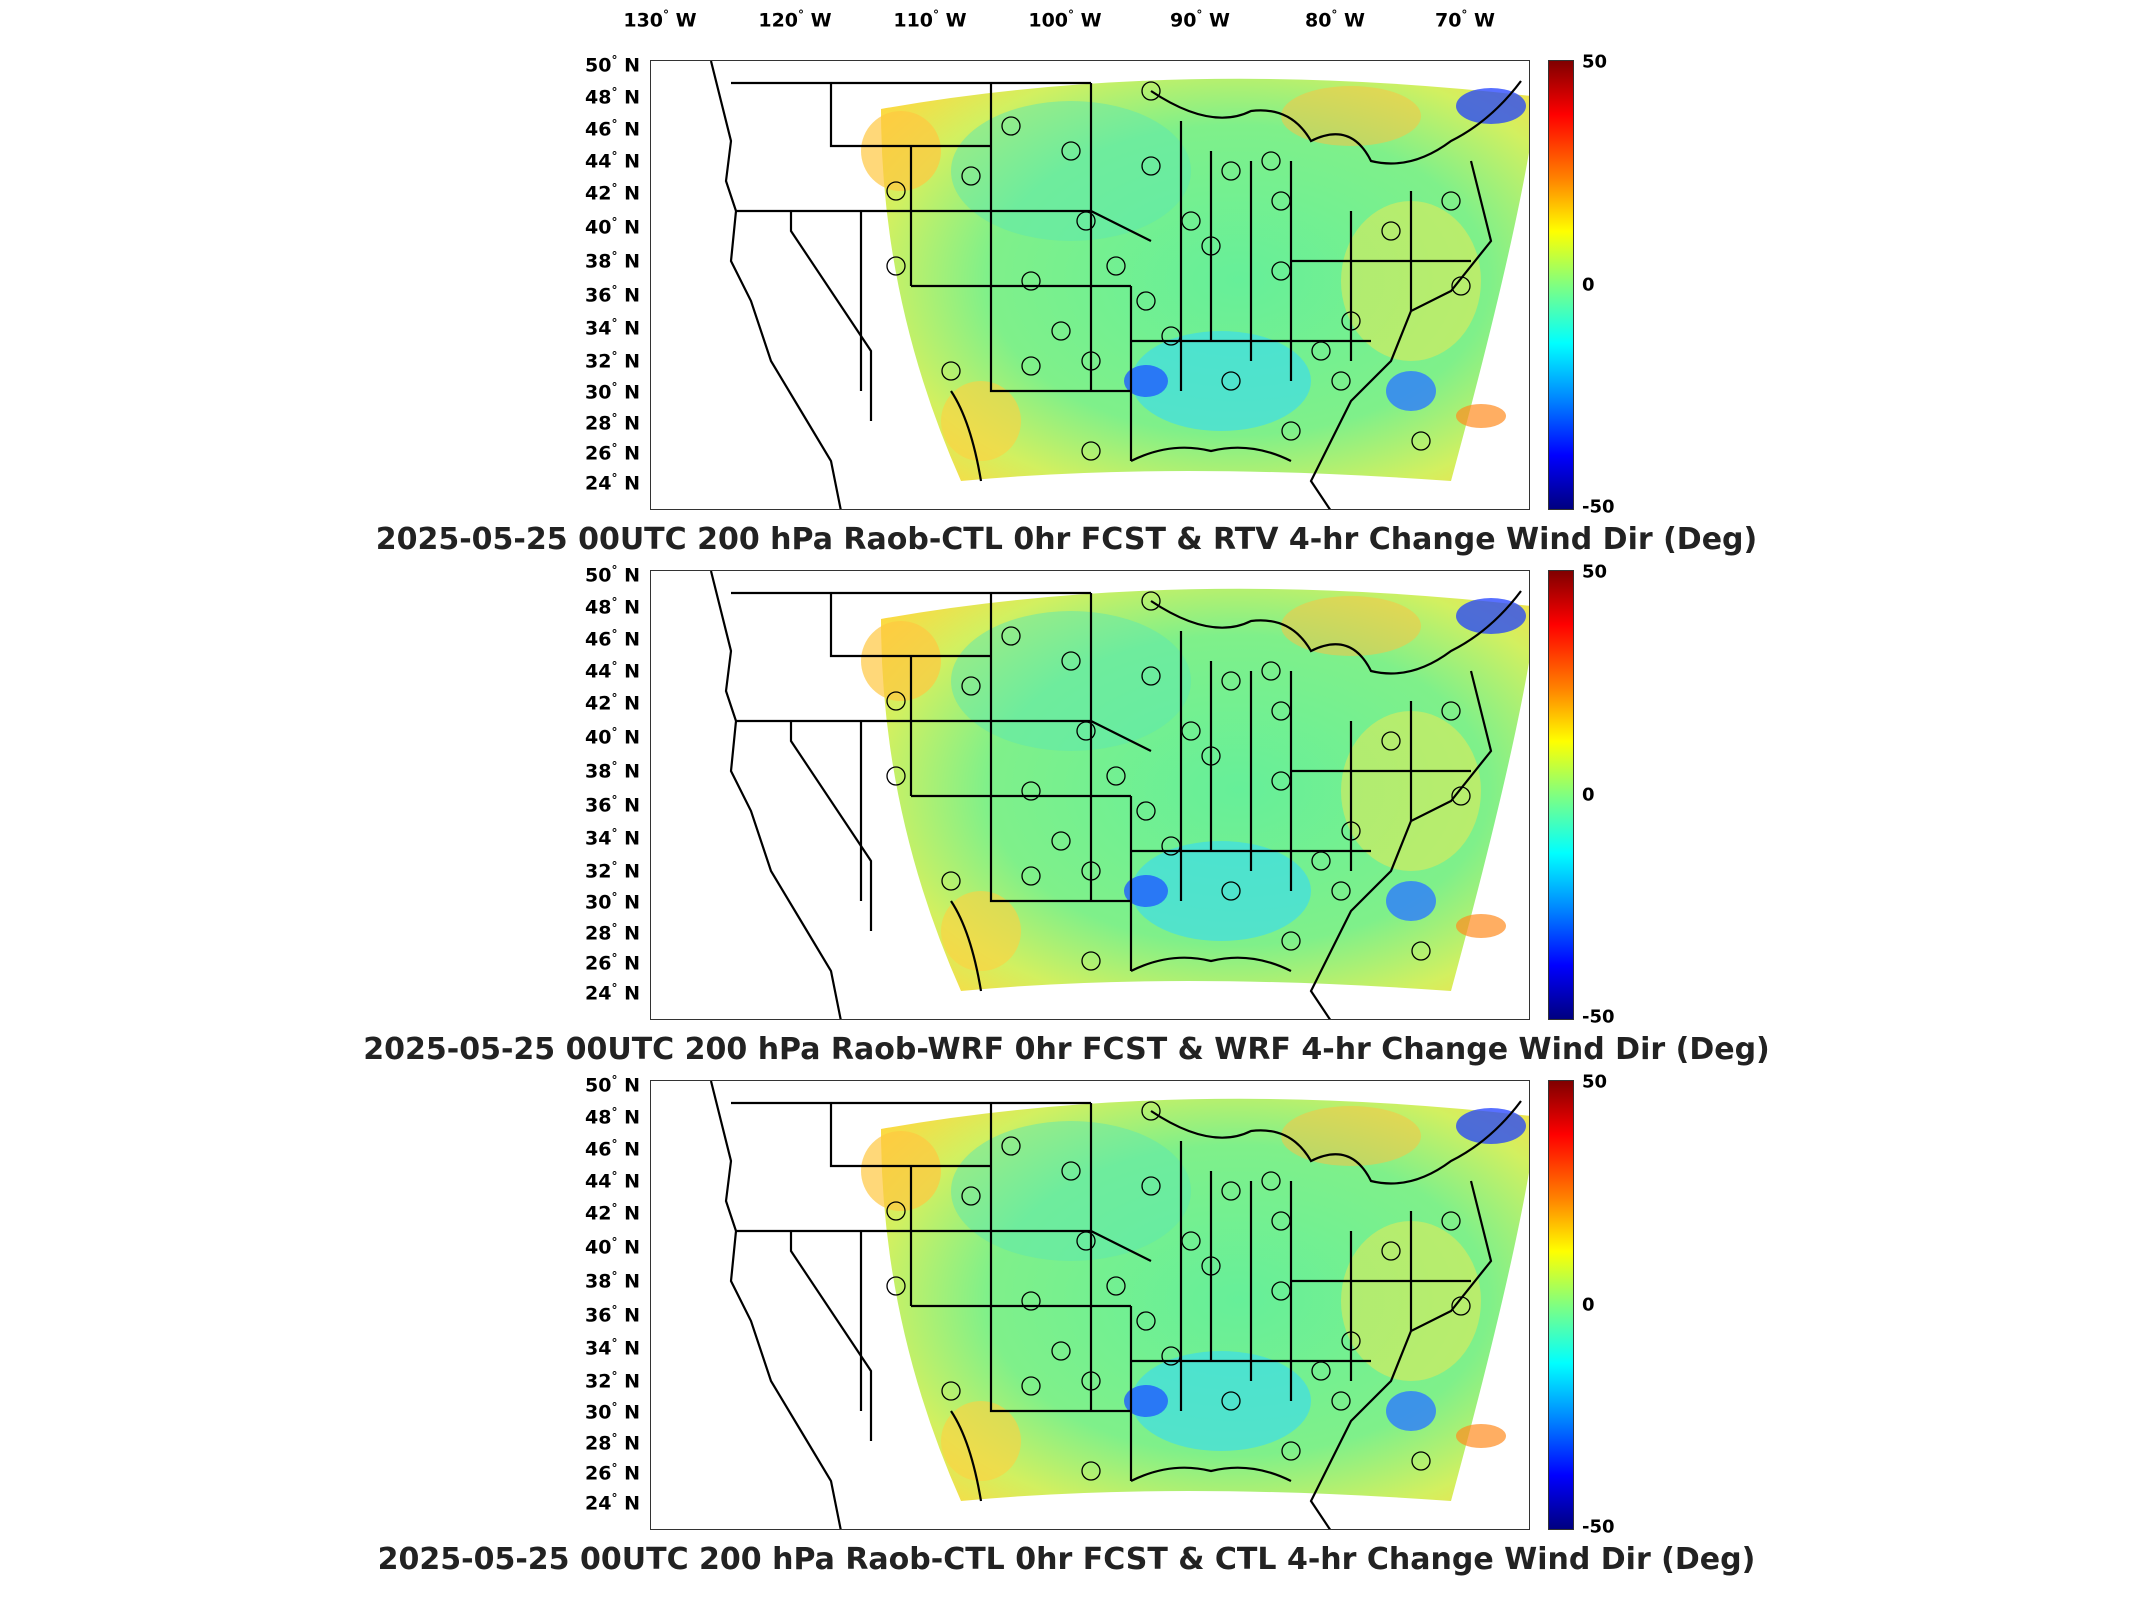  What do you see at coordinates (1465, 20) in the screenshot?
I see `lon-label-70w: 70° W` at bounding box center [1465, 20].